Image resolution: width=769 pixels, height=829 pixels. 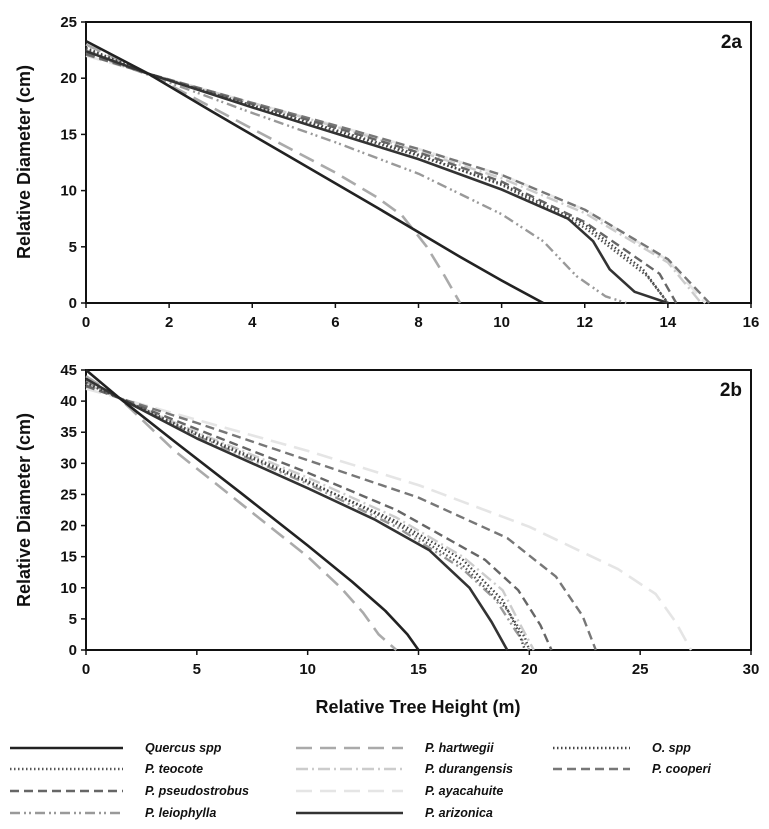 What do you see at coordinates (464, 791) in the screenshot?
I see `legend-label-p-ayacahuite: P. ayacahuite` at bounding box center [464, 791].